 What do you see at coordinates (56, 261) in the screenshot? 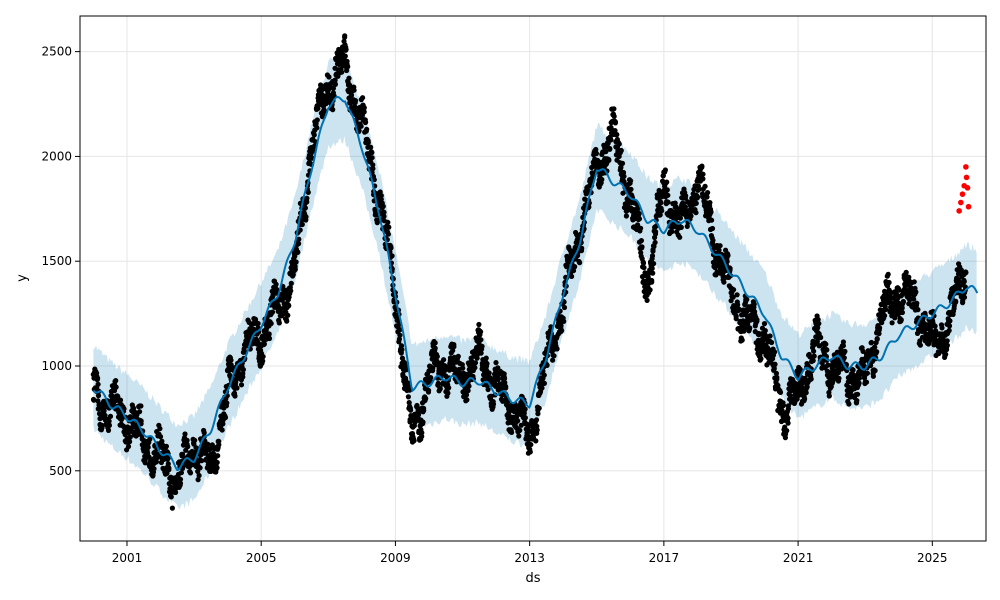
I see `y-tick-label: 1500` at bounding box center [56, 261].